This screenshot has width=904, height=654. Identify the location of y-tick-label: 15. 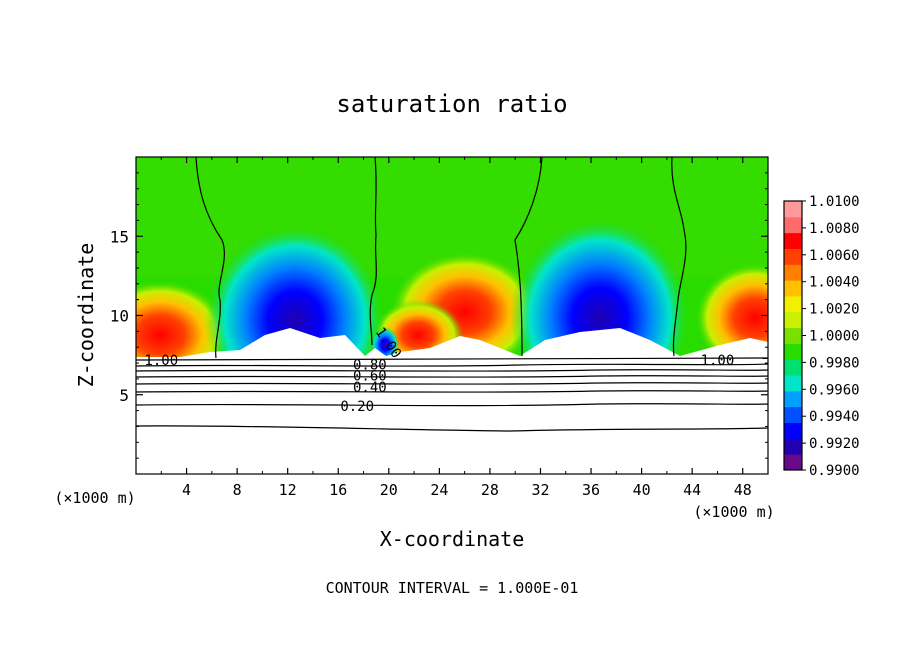
(119, 236).